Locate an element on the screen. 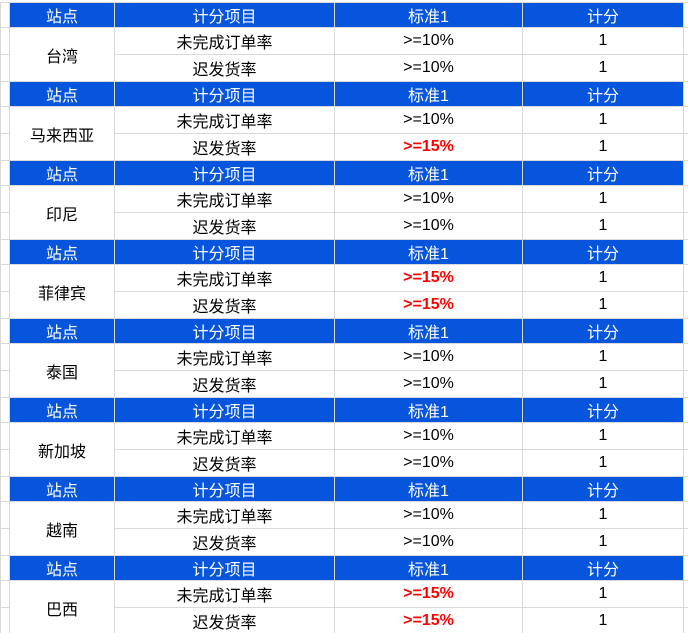 Image resolution: width=688 pixels, height=633 pixels. site-name-cell: 越南 is located at coordinates (62, 528).